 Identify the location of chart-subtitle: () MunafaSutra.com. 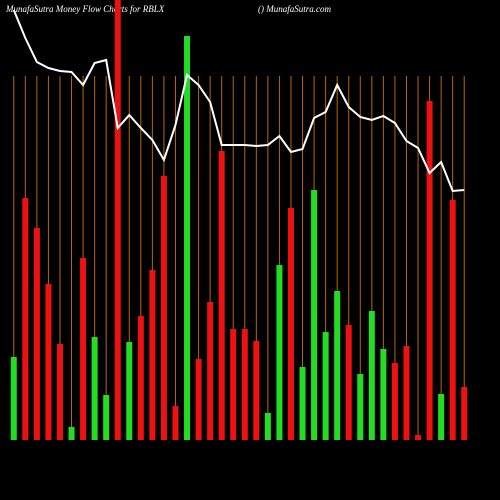
(294, 9).